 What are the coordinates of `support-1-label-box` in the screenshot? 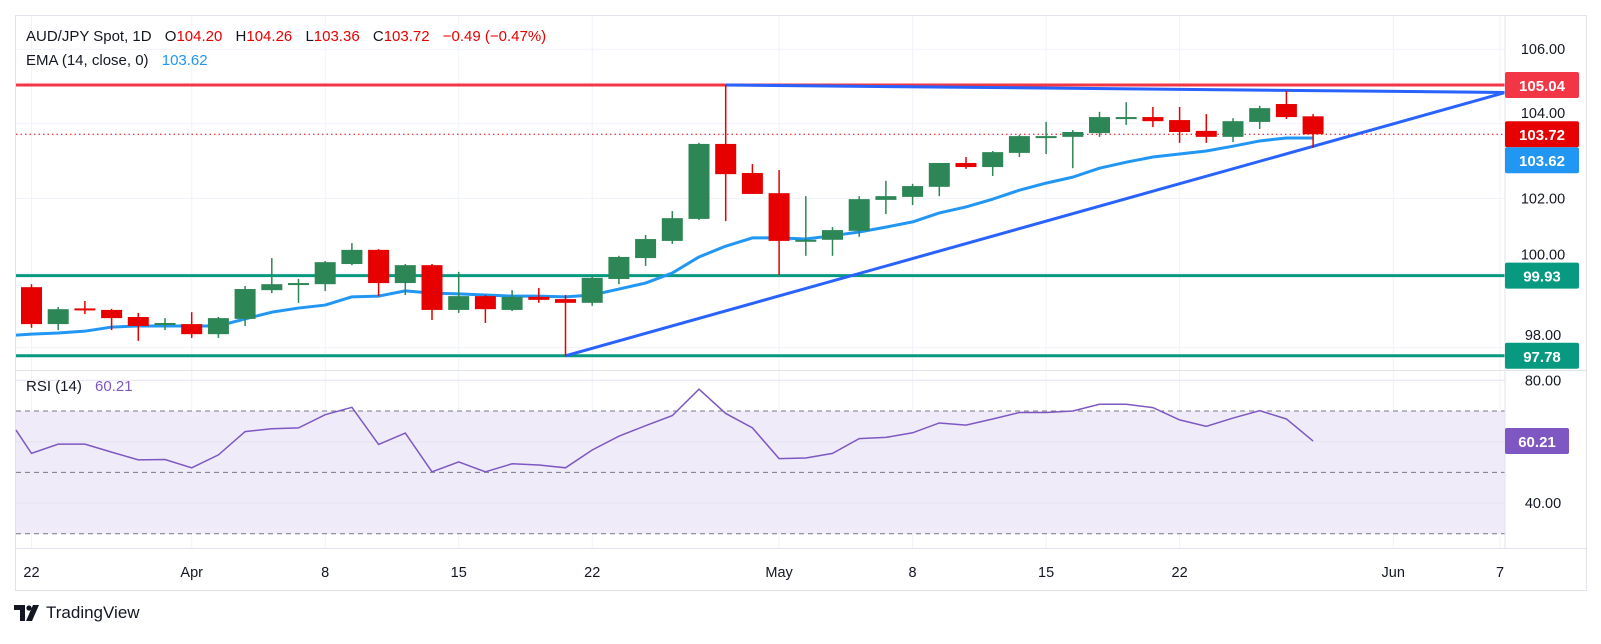 It's located at (1542, 275).